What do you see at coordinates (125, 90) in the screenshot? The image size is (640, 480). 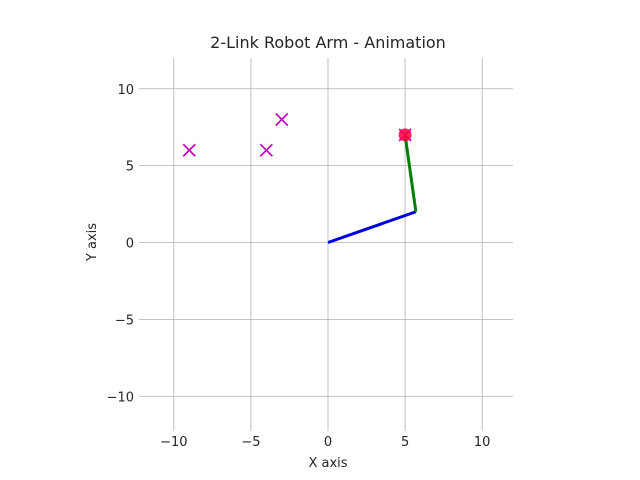 I see `y-tick-label: 10` at bounding box center [125, 90].